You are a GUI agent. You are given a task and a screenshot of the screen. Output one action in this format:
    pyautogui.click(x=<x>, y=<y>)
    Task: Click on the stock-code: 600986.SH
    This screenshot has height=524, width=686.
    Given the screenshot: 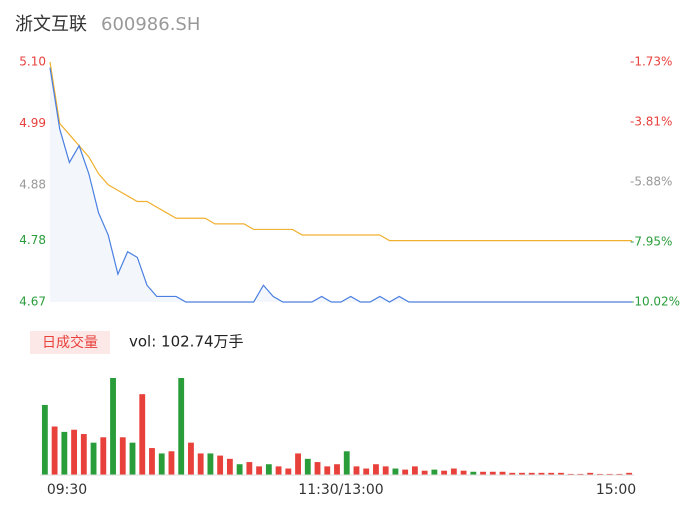 What is the action you would take?
    pyautogui.click(x=150, y=24)
    